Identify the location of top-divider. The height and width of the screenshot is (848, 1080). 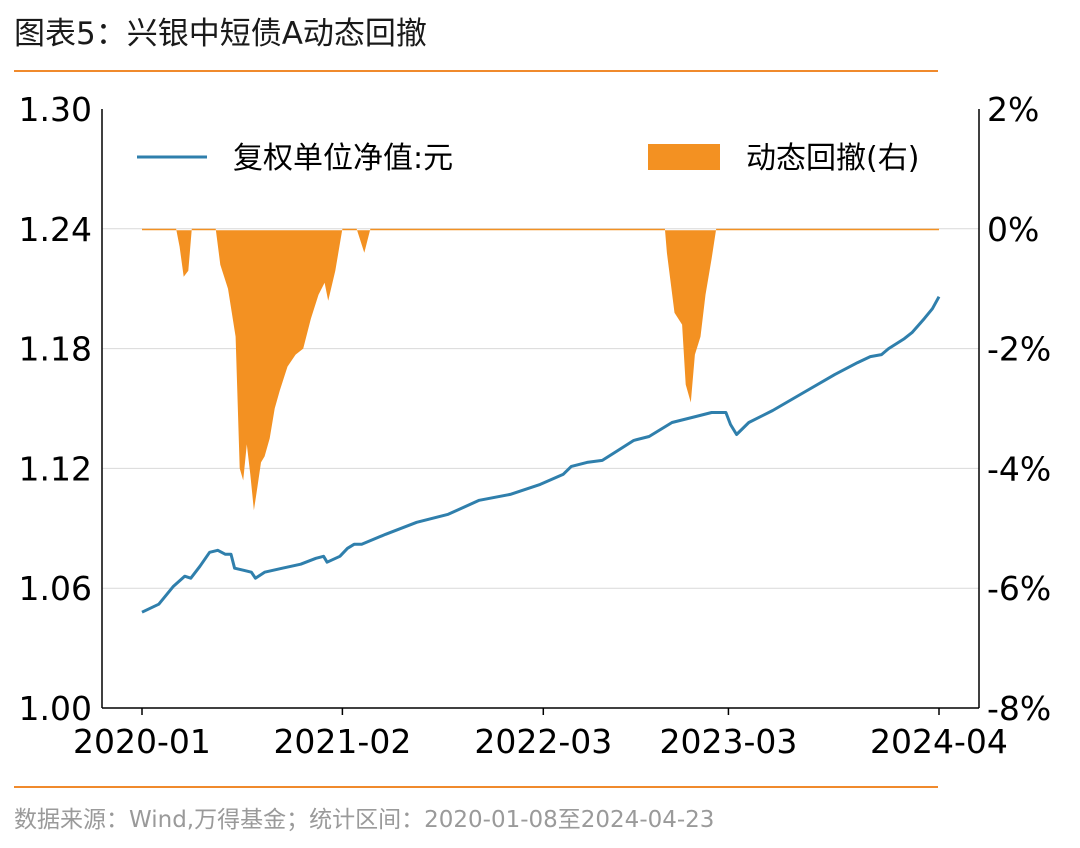
(476, 71).